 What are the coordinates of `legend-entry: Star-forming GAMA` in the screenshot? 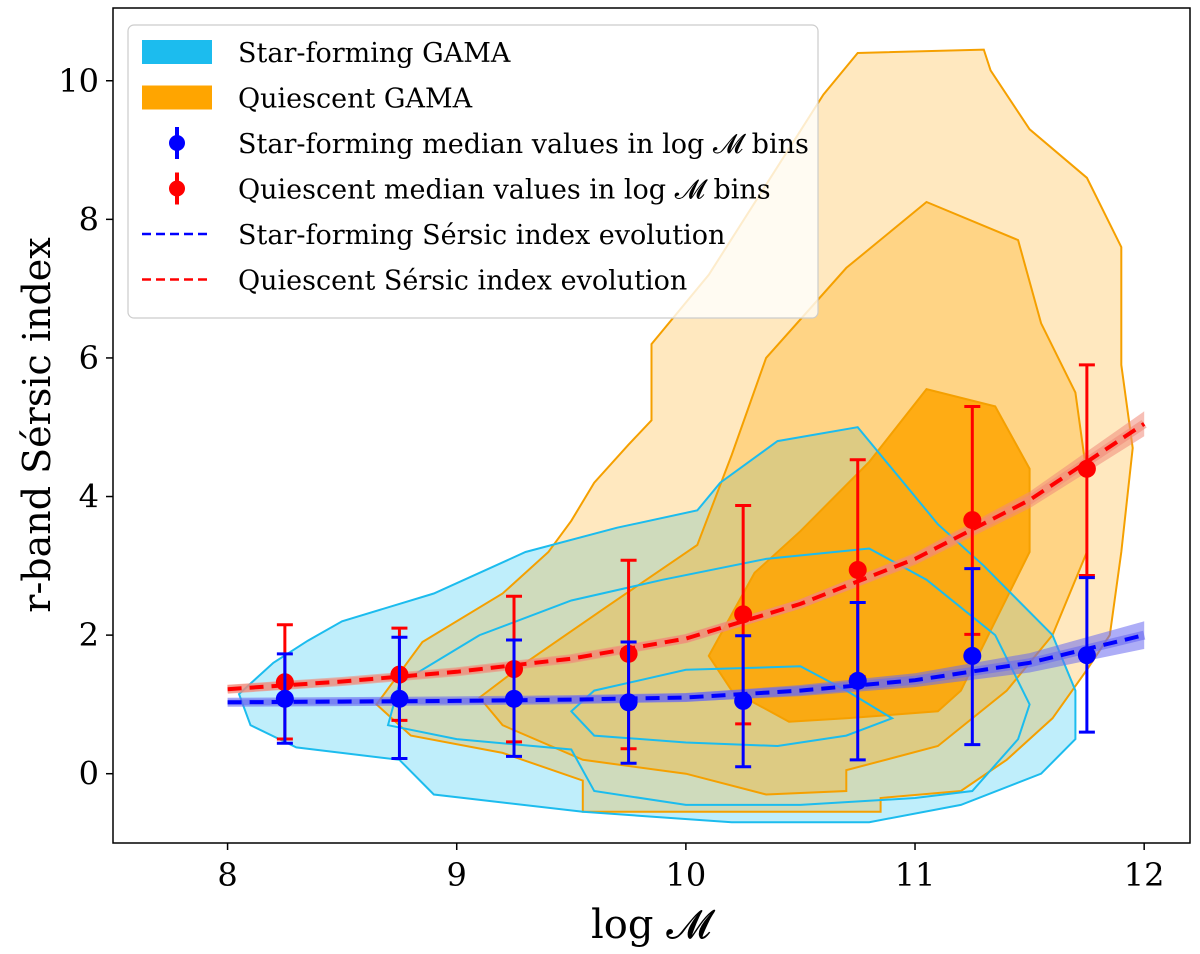 It's located at (326, 53).